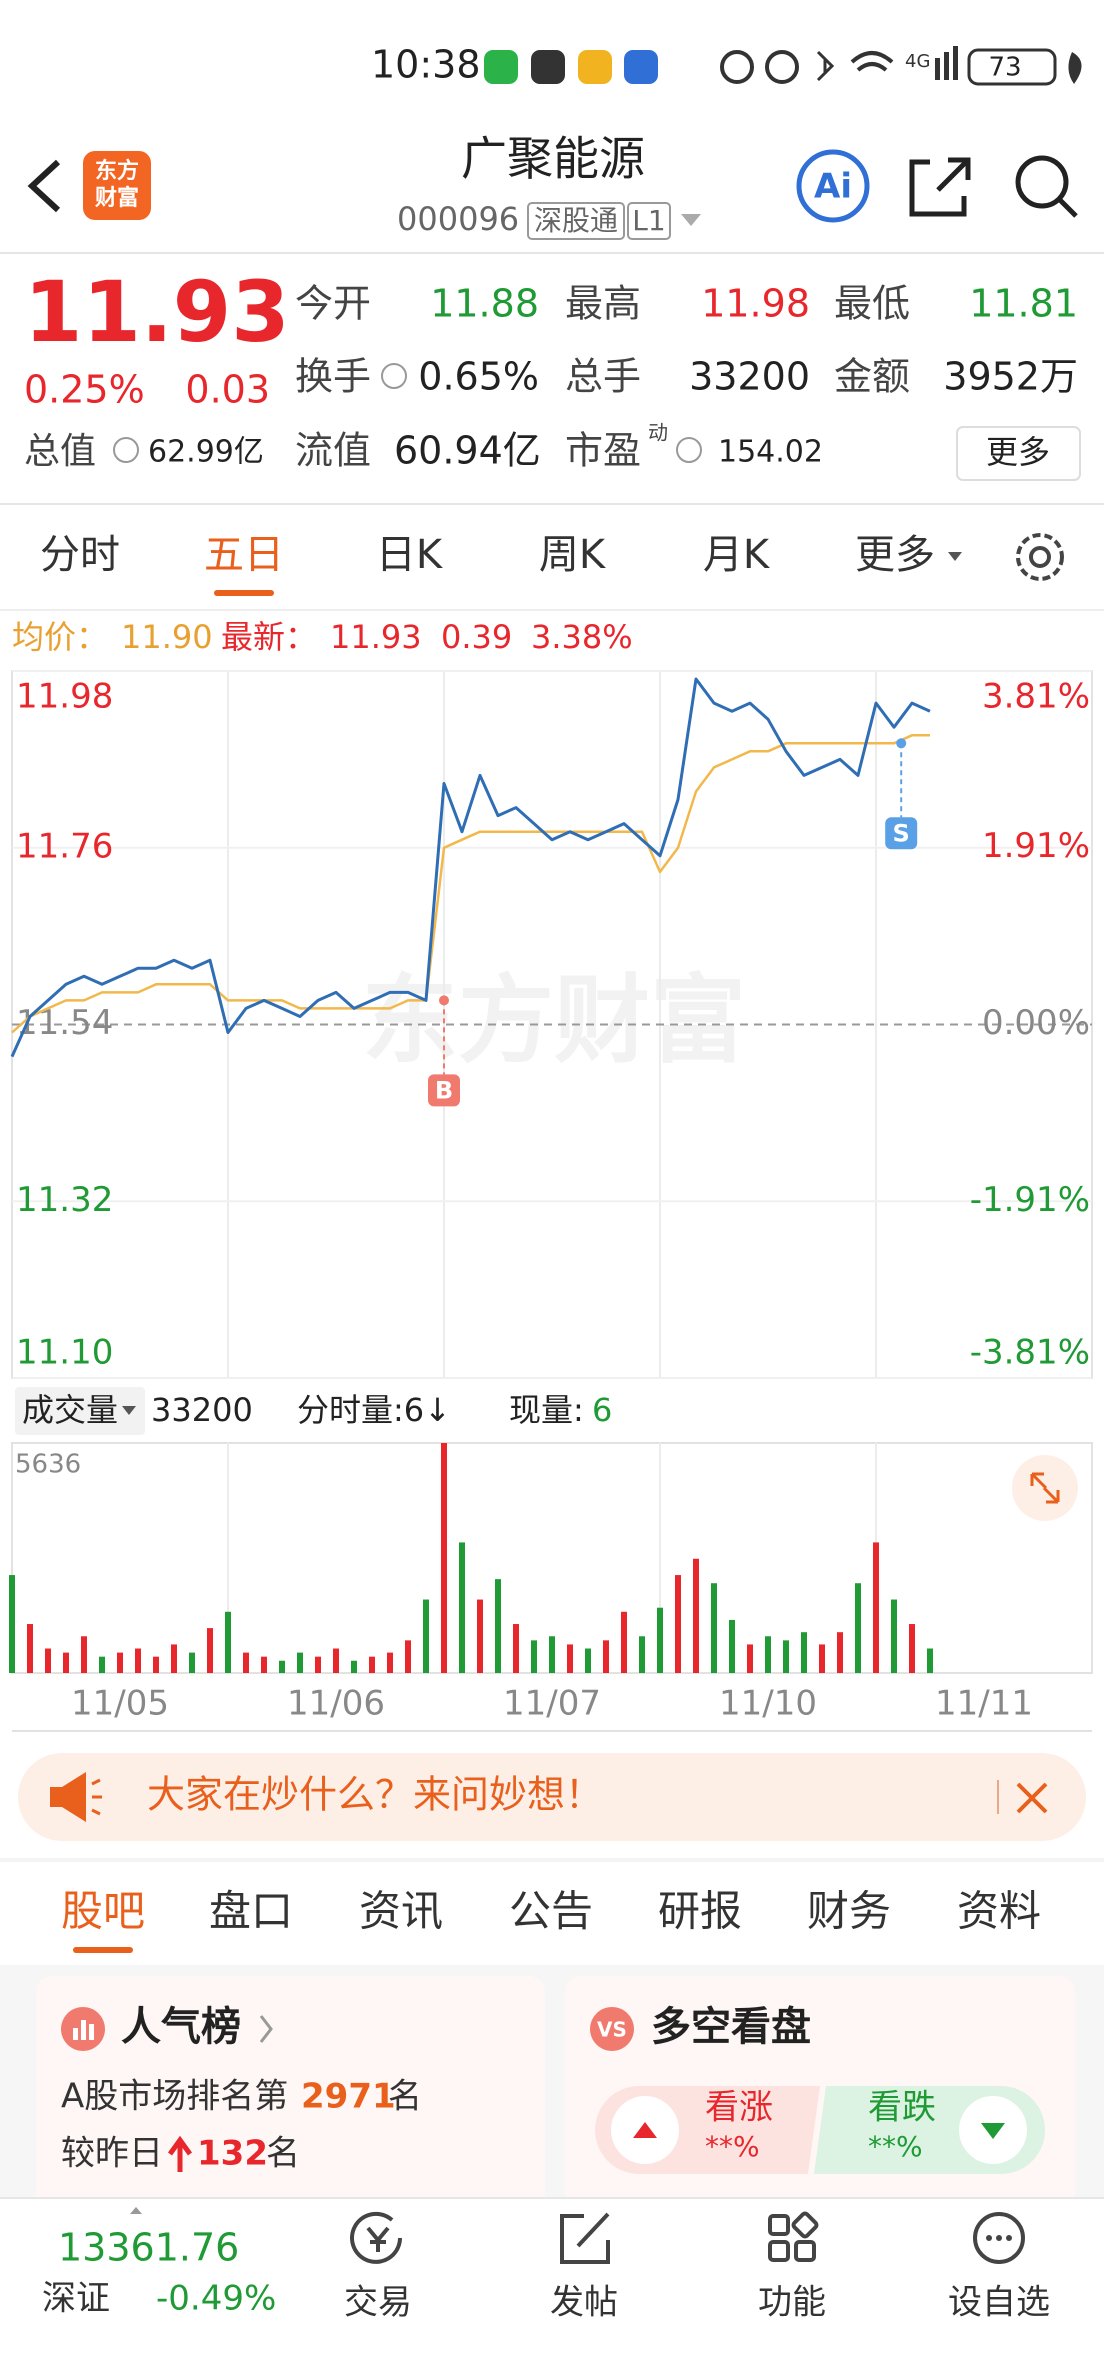 The height and width of the screenshot is (2376, 1104). I want to click on field-value: 11.98, so click(755, 304).